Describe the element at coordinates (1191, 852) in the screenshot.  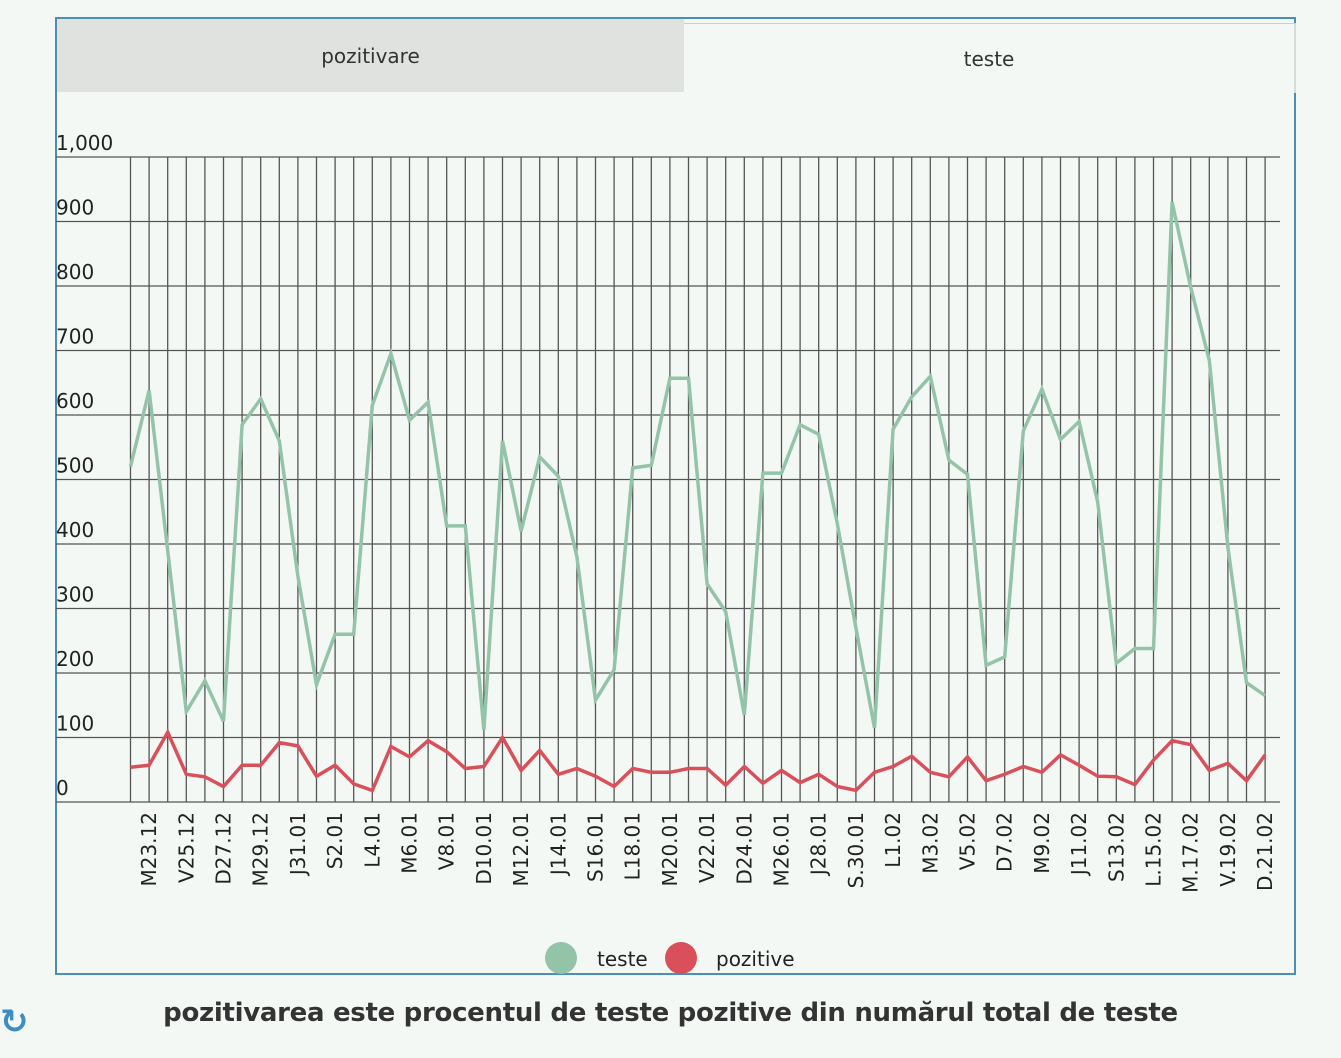
I see `x-tick-label: M.17.02` at that location.